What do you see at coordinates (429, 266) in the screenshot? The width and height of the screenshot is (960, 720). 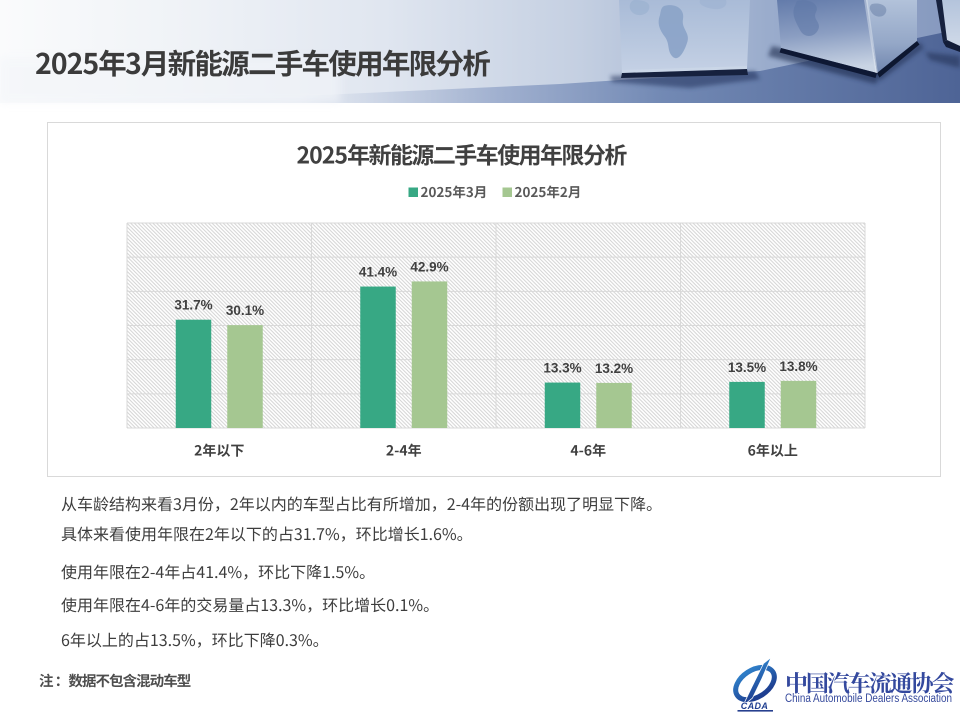 I see `svg-text: 42.9%` at bounding box center [429, 266].